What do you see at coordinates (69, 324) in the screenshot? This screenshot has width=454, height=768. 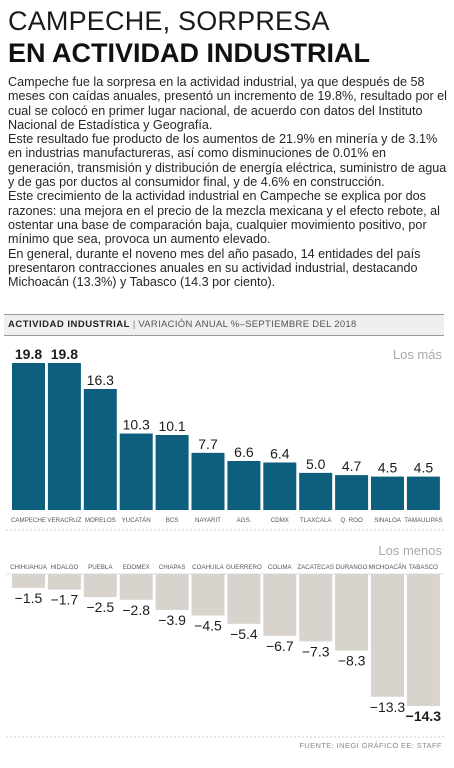 I see `chart-header-label: ACTIVIDAD INDUSTRIAL` at bounding box center [69, 324].